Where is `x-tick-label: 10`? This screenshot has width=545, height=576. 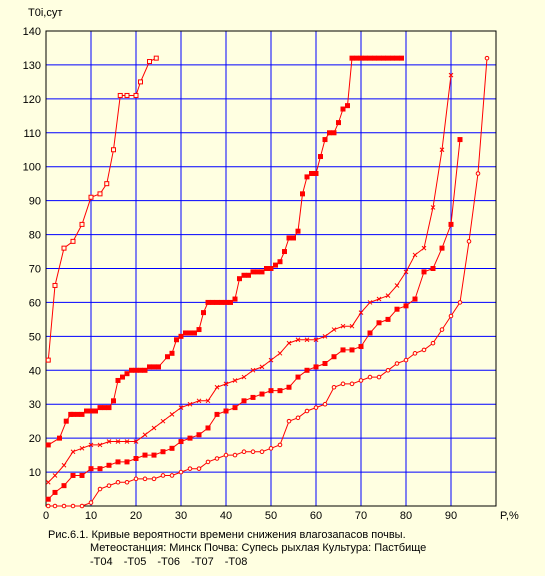 x-tick-label: 10 is located at coordinates (91, 516).